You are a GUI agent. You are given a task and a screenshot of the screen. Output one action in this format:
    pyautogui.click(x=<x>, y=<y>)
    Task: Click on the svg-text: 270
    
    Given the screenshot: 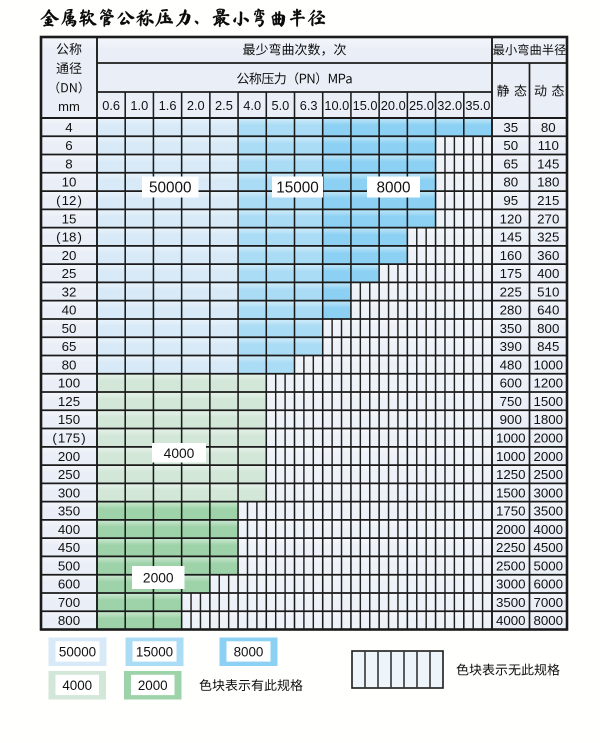 What is the action you would take?
    pyautogui.click(x=548, y=218)
    